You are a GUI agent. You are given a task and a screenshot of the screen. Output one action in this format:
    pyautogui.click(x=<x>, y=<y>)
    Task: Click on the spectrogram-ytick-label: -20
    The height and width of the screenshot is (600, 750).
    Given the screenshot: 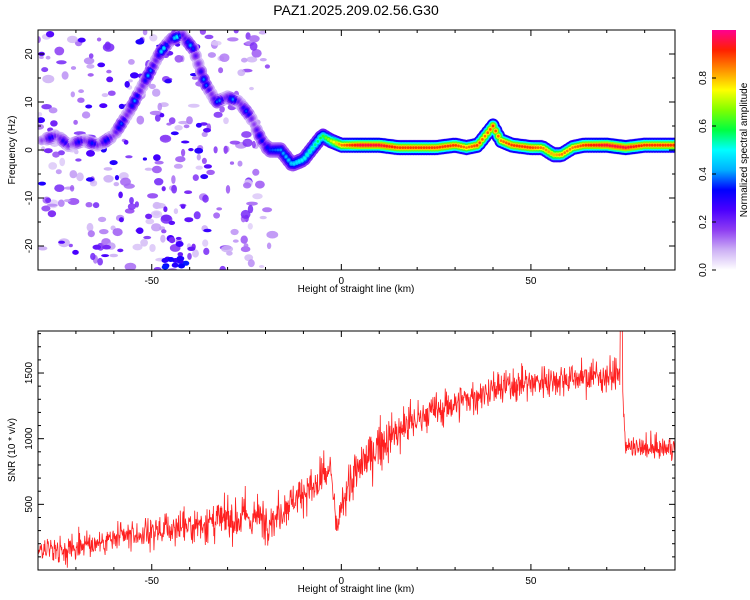 What is the action you would take?
    pyautogui.click(x=29, y=245)
    